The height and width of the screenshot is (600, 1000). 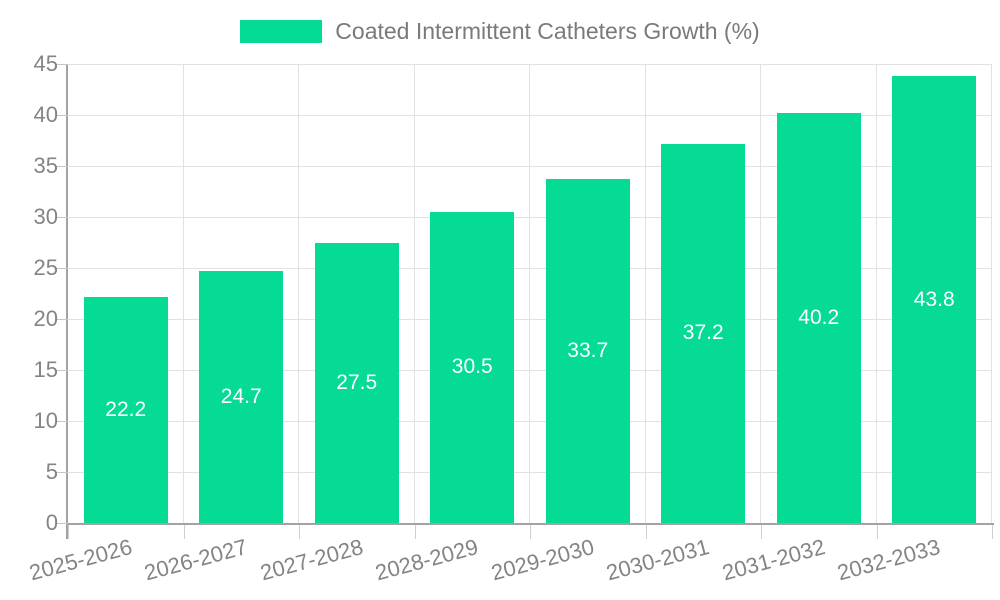 I want to click on bar-value-label: 37.2, so click(x=703, y=333).